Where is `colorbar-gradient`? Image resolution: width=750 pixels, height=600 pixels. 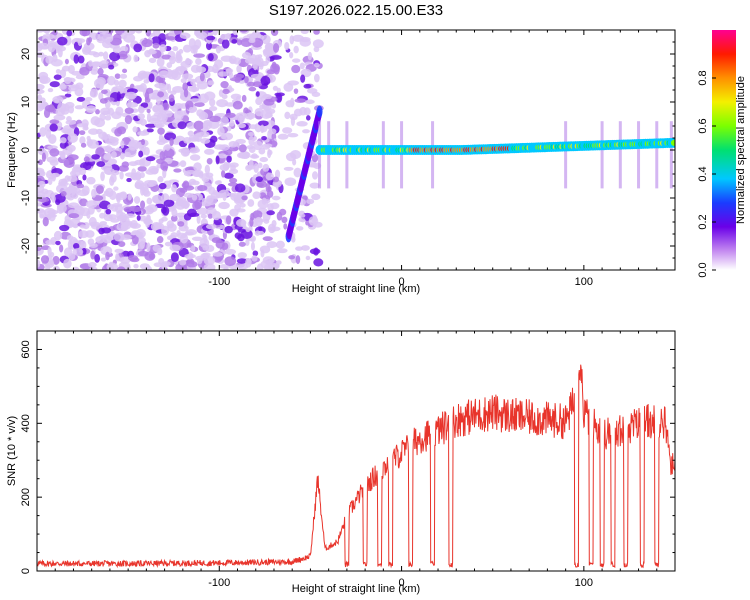 colorbar-gradient is located at coordinates (724, 150).